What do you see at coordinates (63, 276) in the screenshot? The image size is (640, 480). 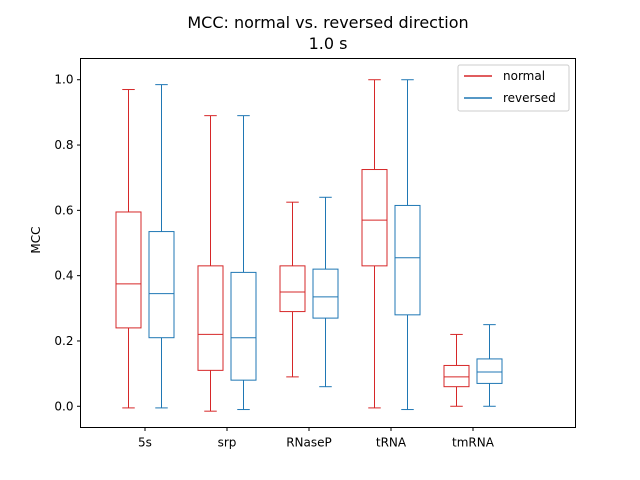 I see `y-tick-label: 0.4` at bounding box center [63, 276].